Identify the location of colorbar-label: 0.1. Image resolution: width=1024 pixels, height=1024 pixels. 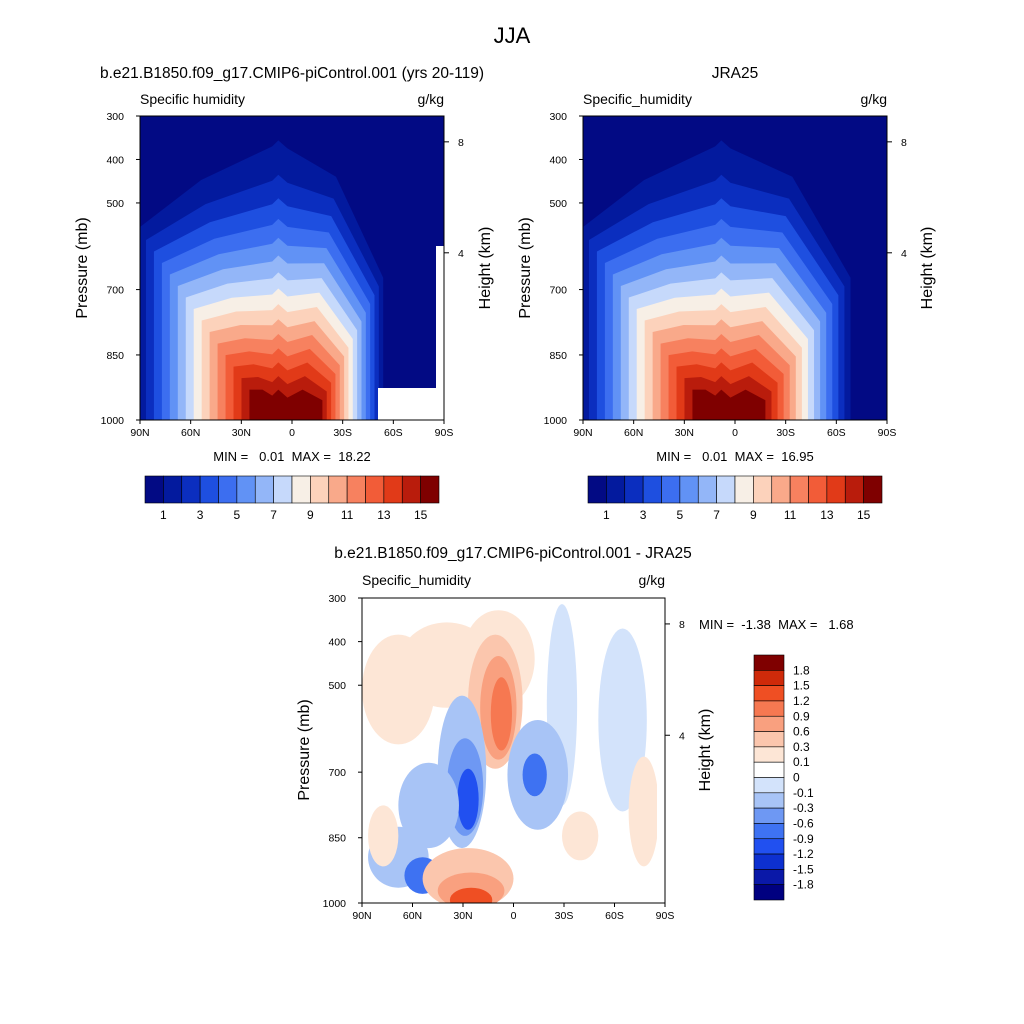
(801, 762).